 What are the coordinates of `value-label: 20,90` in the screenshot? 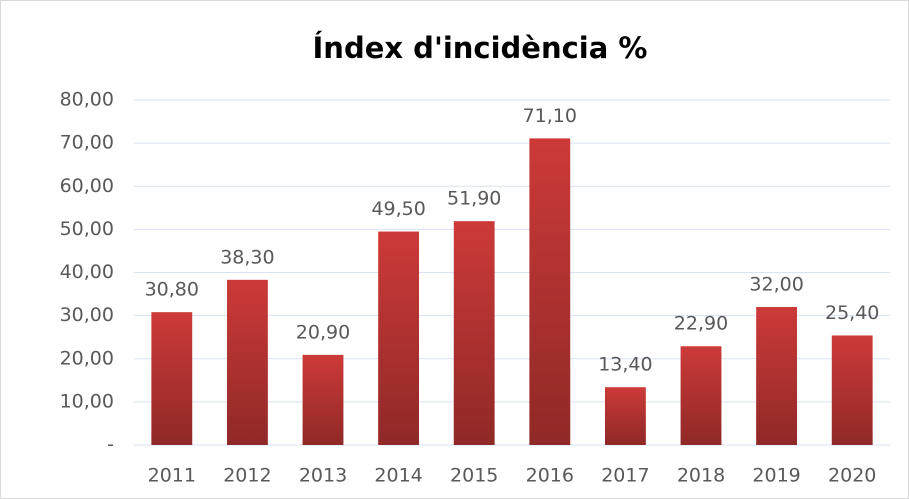 It's located at (323, 332).